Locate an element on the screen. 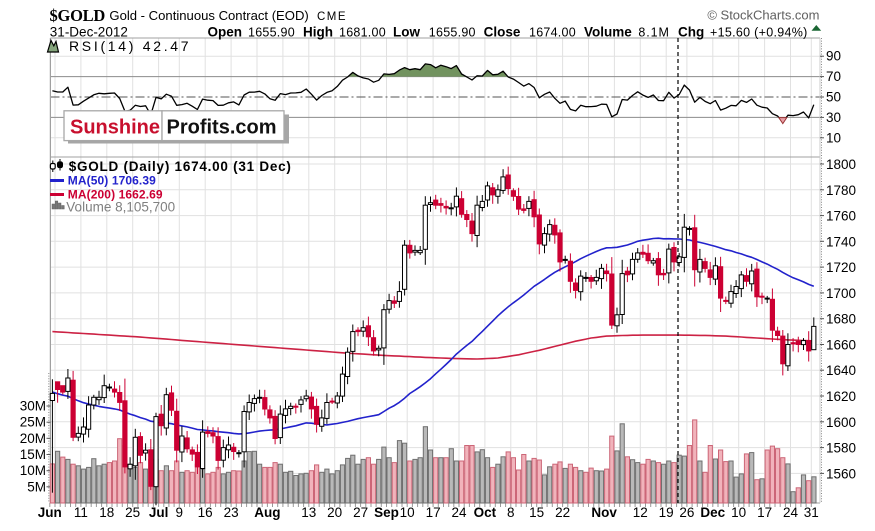 The image size is (875, 531). svg-text:Gold - Continuous Contract (EO: Gold - Continuous Contract (EOD) is located at coordinates (208, 15).